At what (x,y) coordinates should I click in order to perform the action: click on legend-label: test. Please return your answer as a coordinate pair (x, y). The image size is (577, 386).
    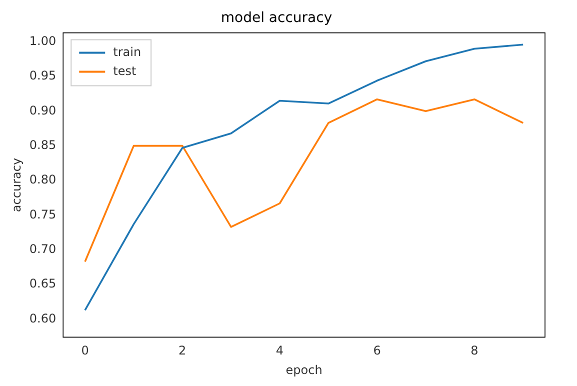
    Looking at the image, I should click on (124, 71).